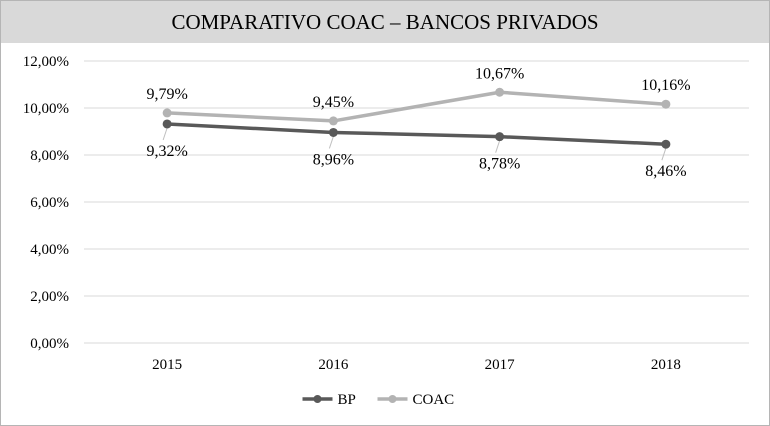 This screenshot has height=426, width=770. Describe the element at coordinates (499, 164) in the screenshot. I see `data-label-bp: 8,78%` at that location.